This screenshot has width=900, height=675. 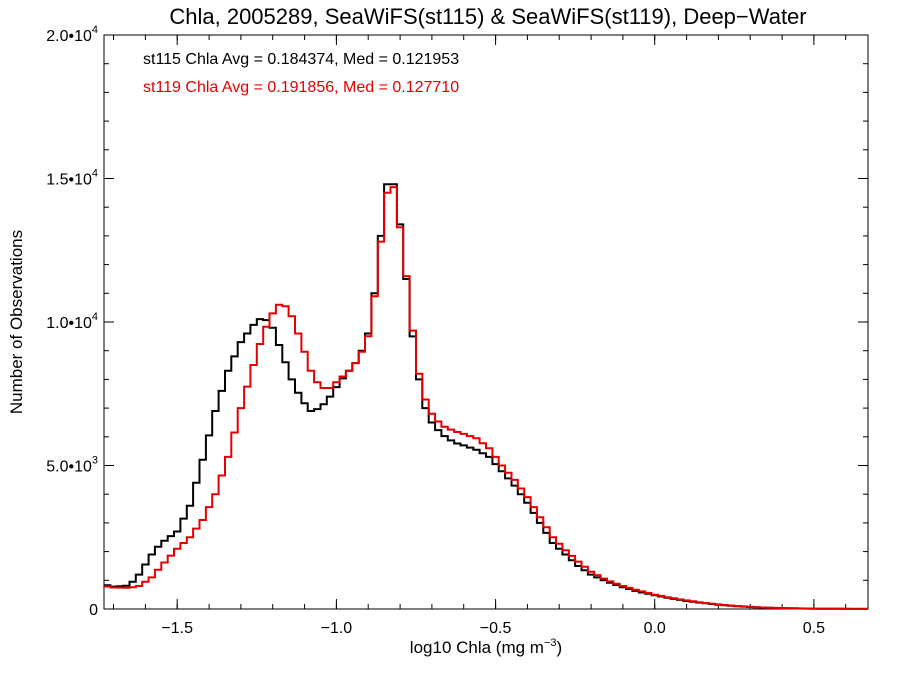 What do you see at coordinates (814, 628) in the screenshot?
I see `x-tick-label: 0.5` at bounding box center [814, 628].